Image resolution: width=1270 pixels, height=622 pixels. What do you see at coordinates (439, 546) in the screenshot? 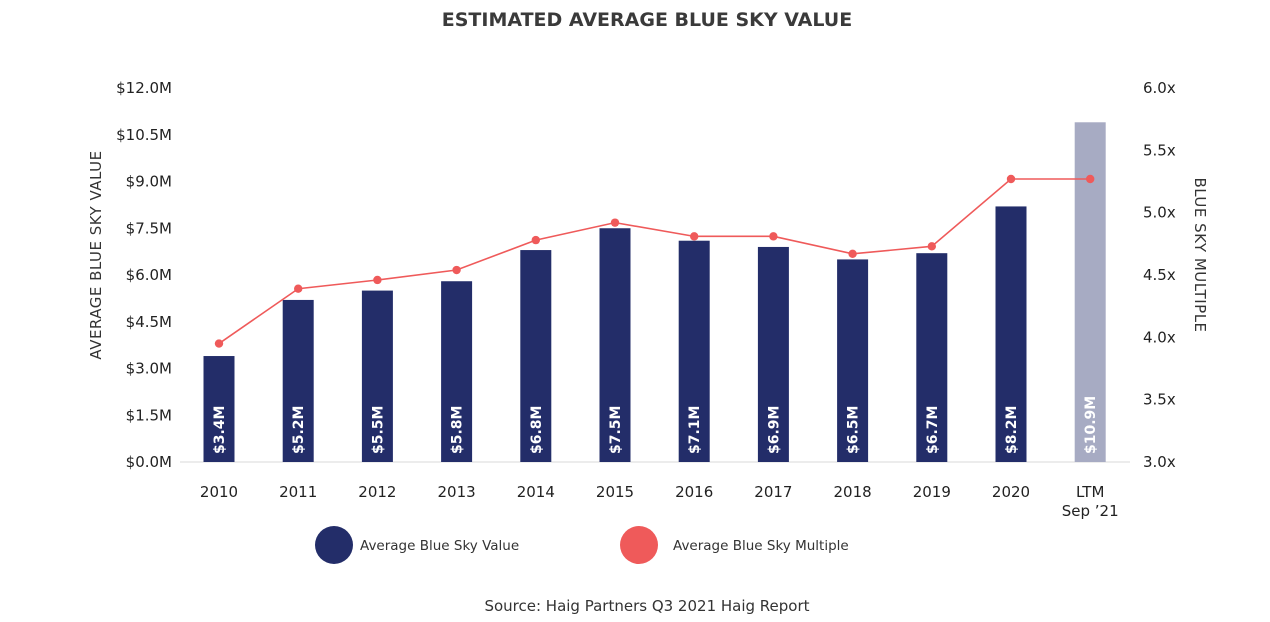
I see `legend-label-value: Average Blue Sky Value` at bounding box center [439, 546].